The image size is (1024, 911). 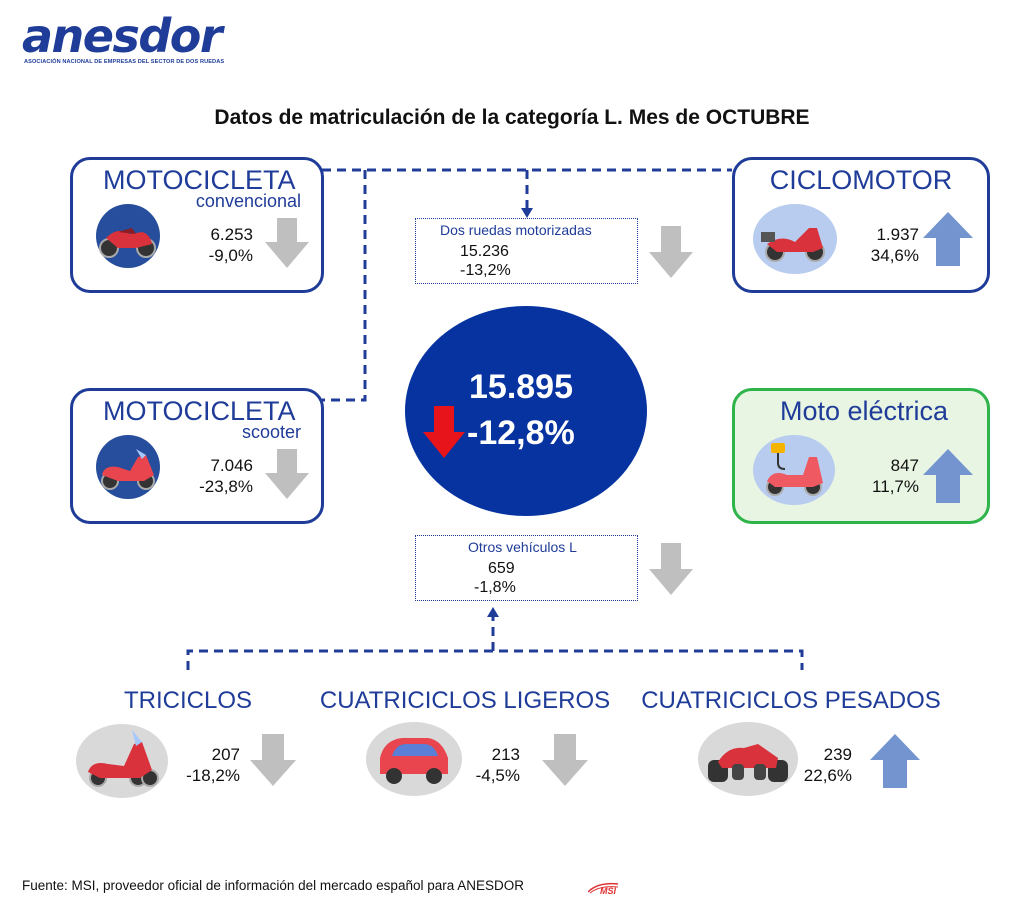 I want to click on total-circle: 15.895 -12,8%, so click(x=526, y=411).